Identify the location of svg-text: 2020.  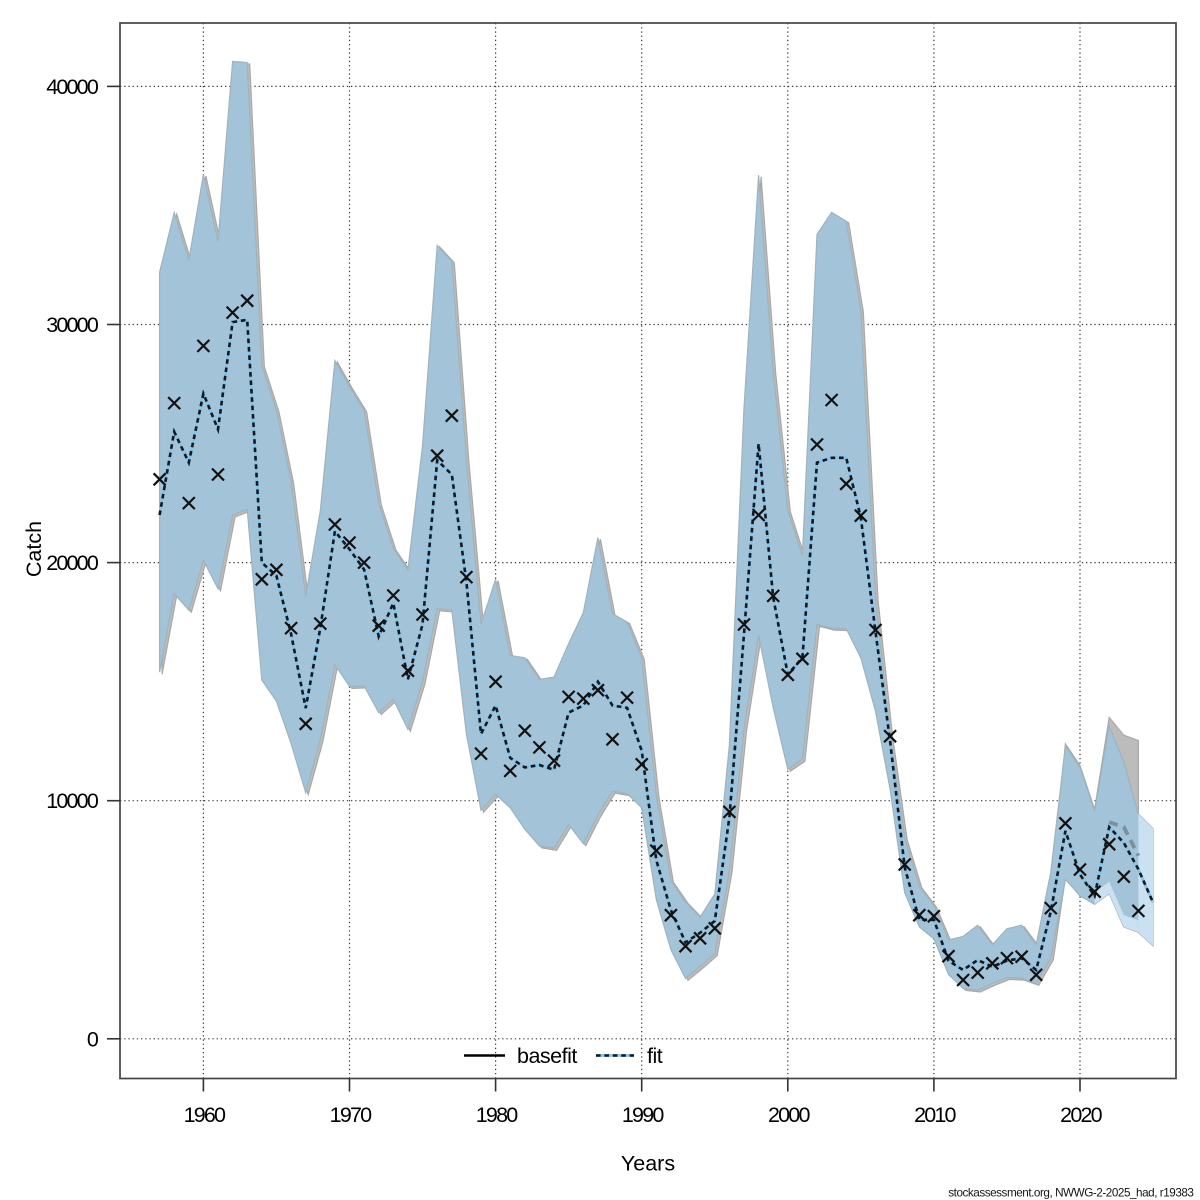
(1081, 1115).